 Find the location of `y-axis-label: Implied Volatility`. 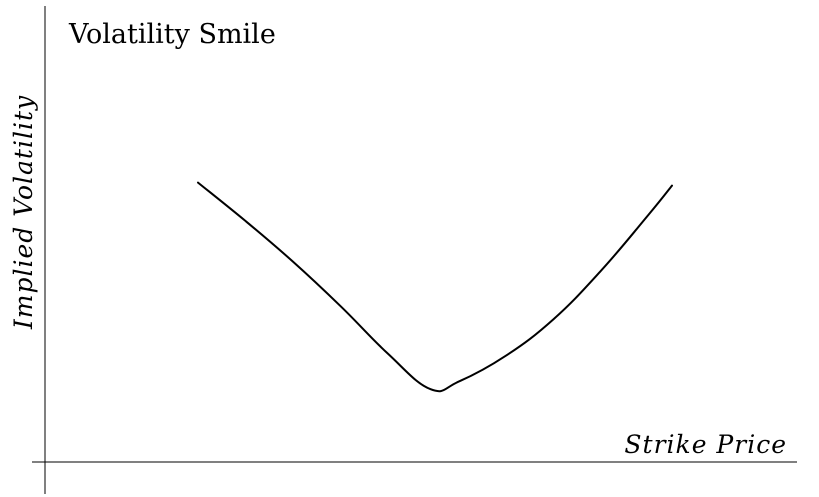

y-axis-label: Implied Volatility is located at coordinates (23, 212).